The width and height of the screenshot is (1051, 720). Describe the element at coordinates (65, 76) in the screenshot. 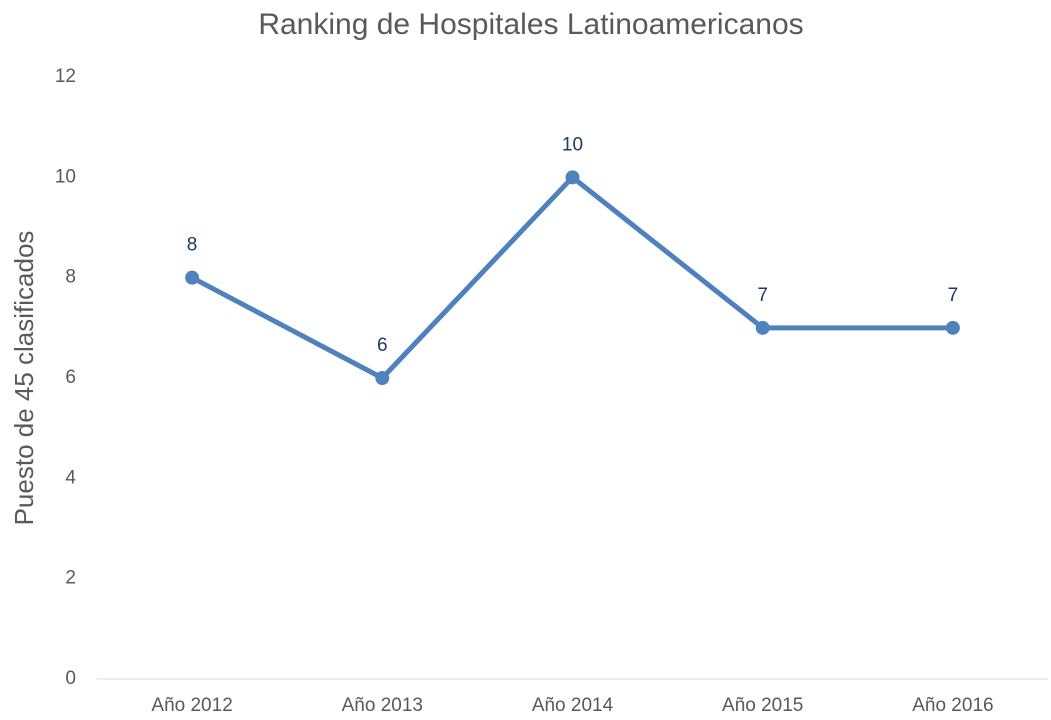

I see `y-tick-label: 12` at that location.